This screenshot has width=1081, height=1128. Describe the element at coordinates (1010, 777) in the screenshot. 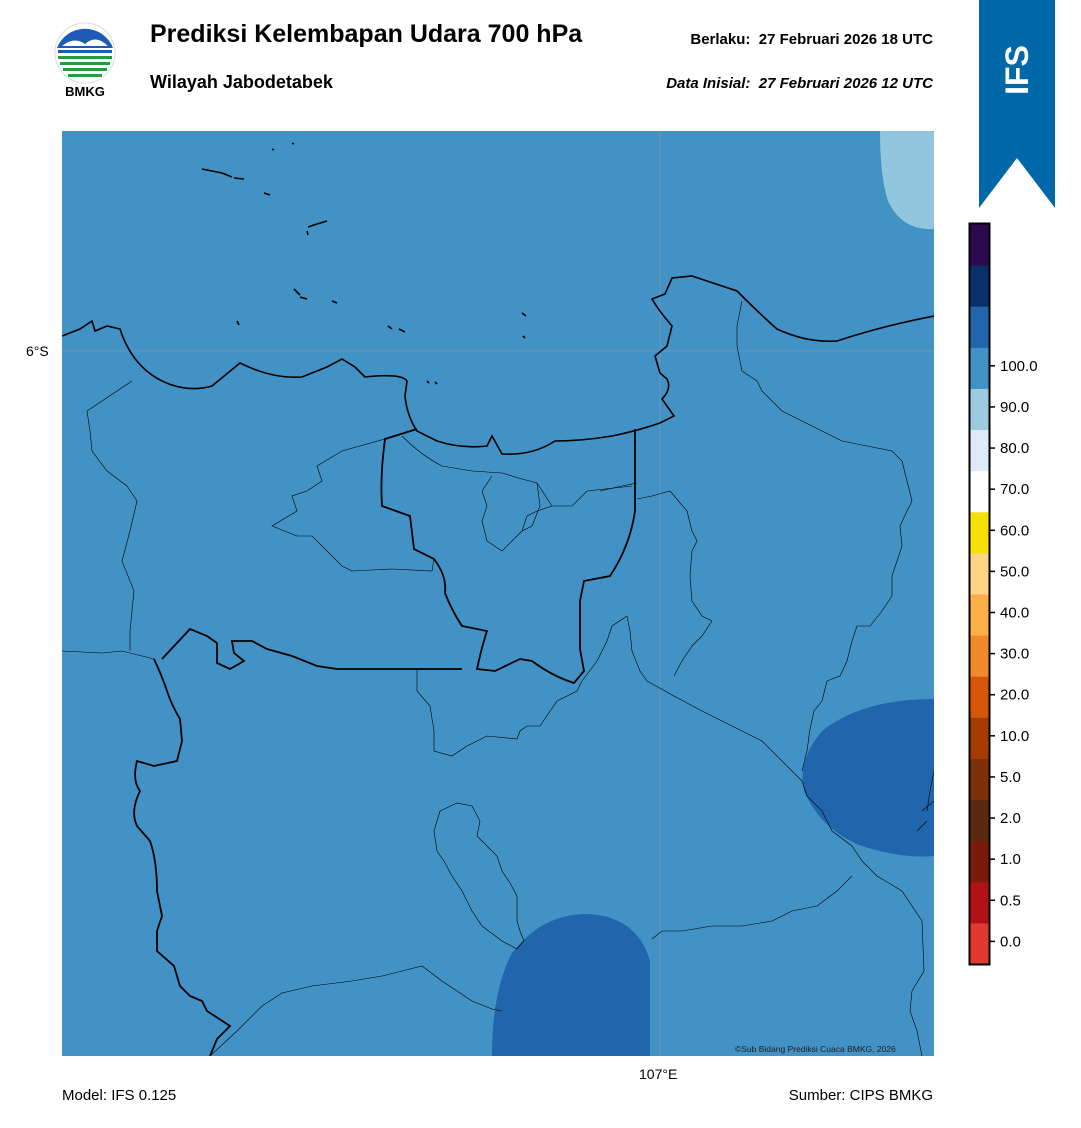

I see `colorbar-tick-label: 5.0` at that location.